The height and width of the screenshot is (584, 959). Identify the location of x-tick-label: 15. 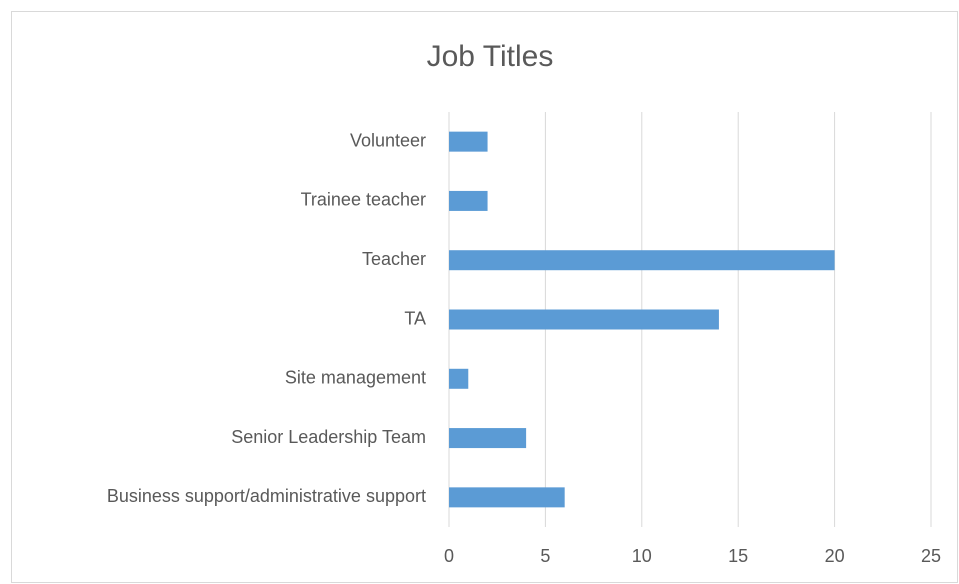
(738, 556).